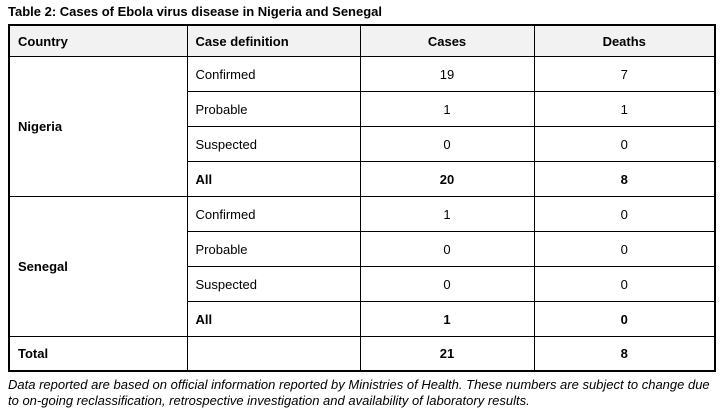  What do you see at coordinates (98, 354) in the screenshot?
I see `total-label-cell: Total` at bounding box center [98, 354].